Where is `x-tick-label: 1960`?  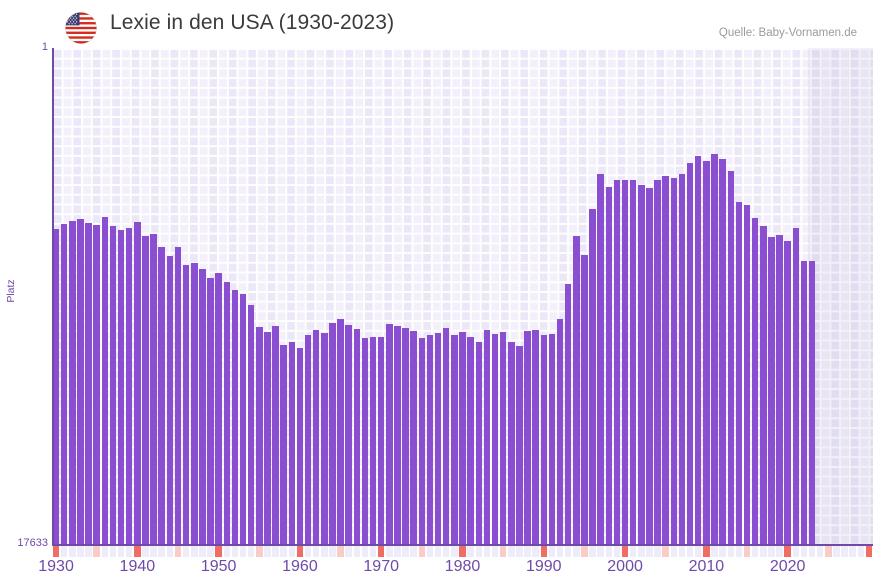 x-tick-label: 1960 is located at coordinates (300, 566).